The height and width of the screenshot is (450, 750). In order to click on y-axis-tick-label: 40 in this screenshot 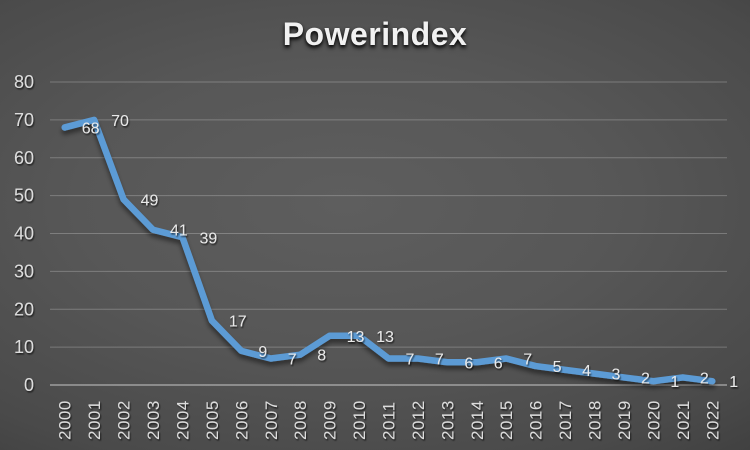, I will do `click(24, 234)`.